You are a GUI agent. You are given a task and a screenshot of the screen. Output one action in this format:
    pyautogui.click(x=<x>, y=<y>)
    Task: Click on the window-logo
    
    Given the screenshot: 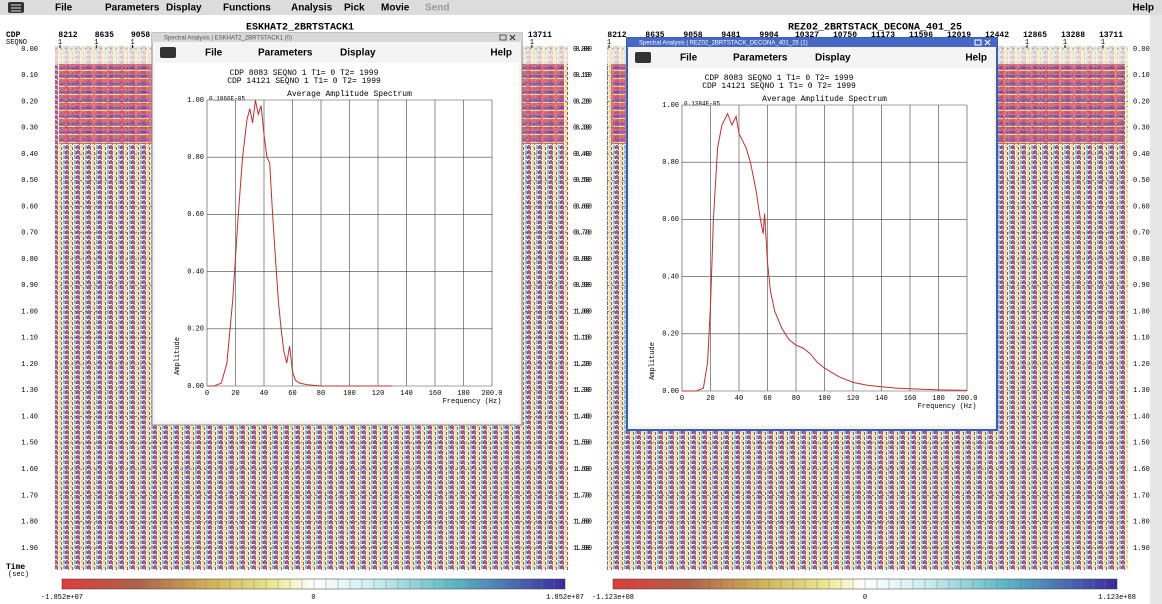 What is the action you would take?
    pyautogui.click(x=643, y=57)
    